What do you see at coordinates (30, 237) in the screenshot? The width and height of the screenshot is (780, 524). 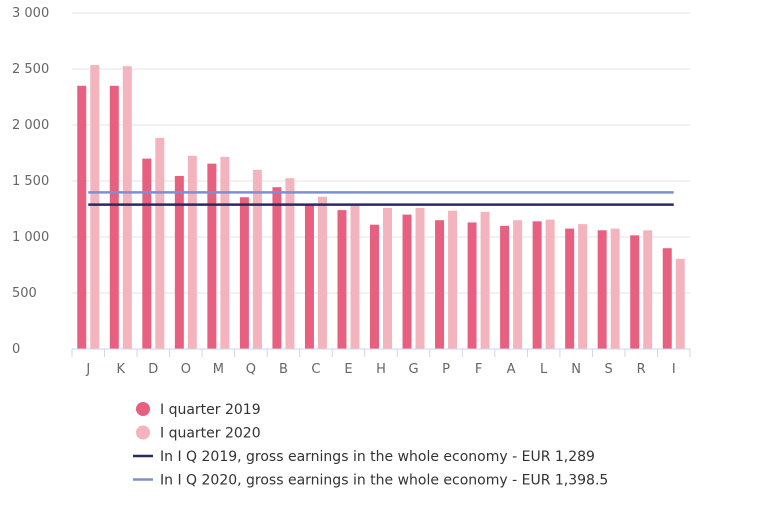 I see `y-tick-label: 1 000` at bounding box center [30, 237].